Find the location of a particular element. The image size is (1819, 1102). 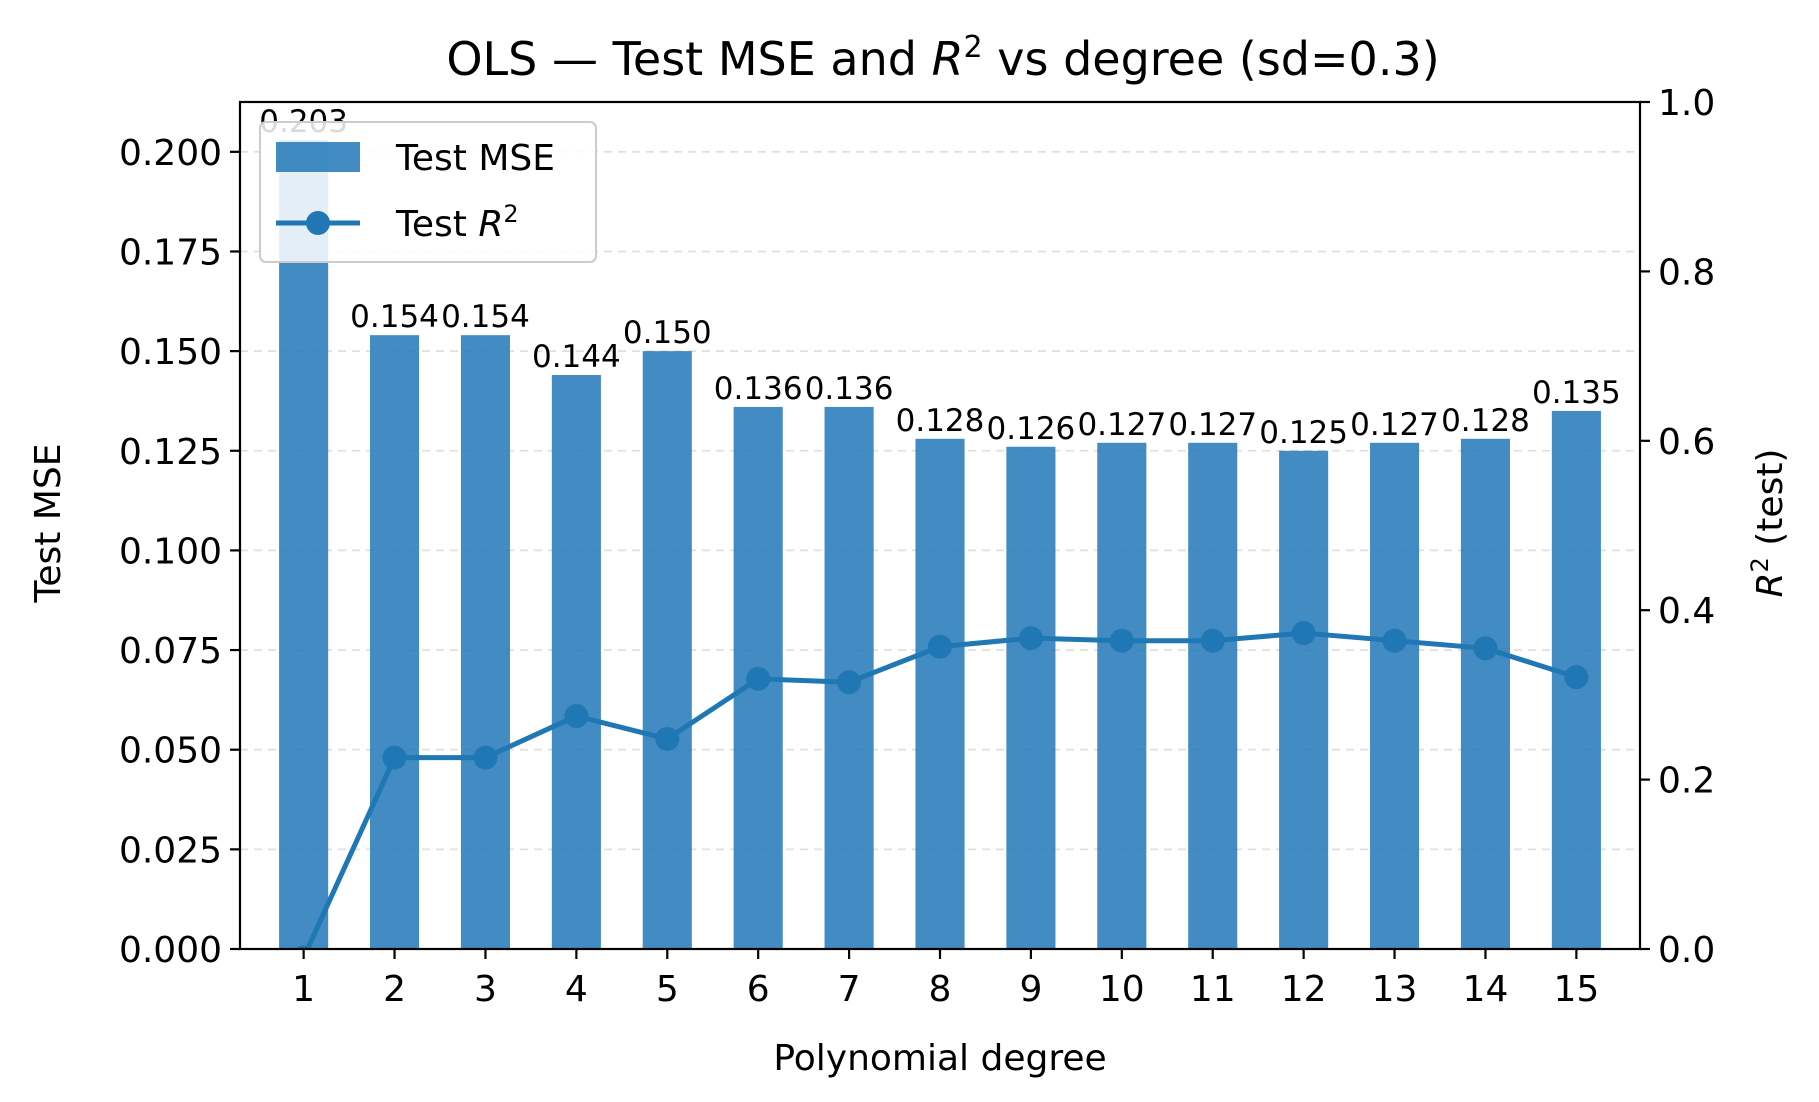

y-tick-label: 0.025 is located at coordinates (170, 850).